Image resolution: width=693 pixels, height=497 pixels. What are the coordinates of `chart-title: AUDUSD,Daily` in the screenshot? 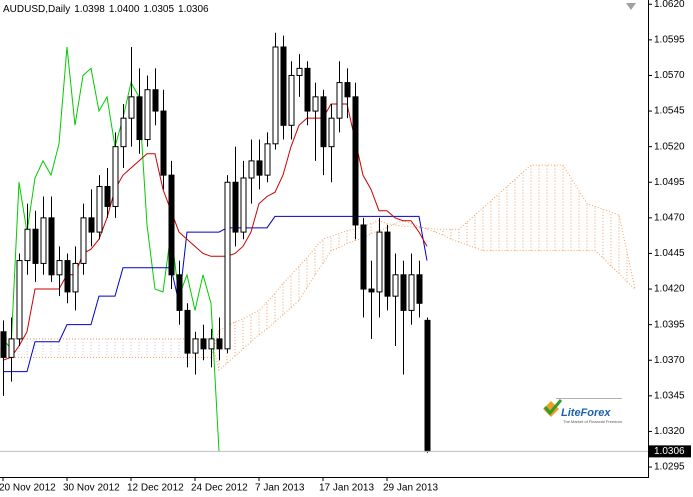 It's located at (36, 9).